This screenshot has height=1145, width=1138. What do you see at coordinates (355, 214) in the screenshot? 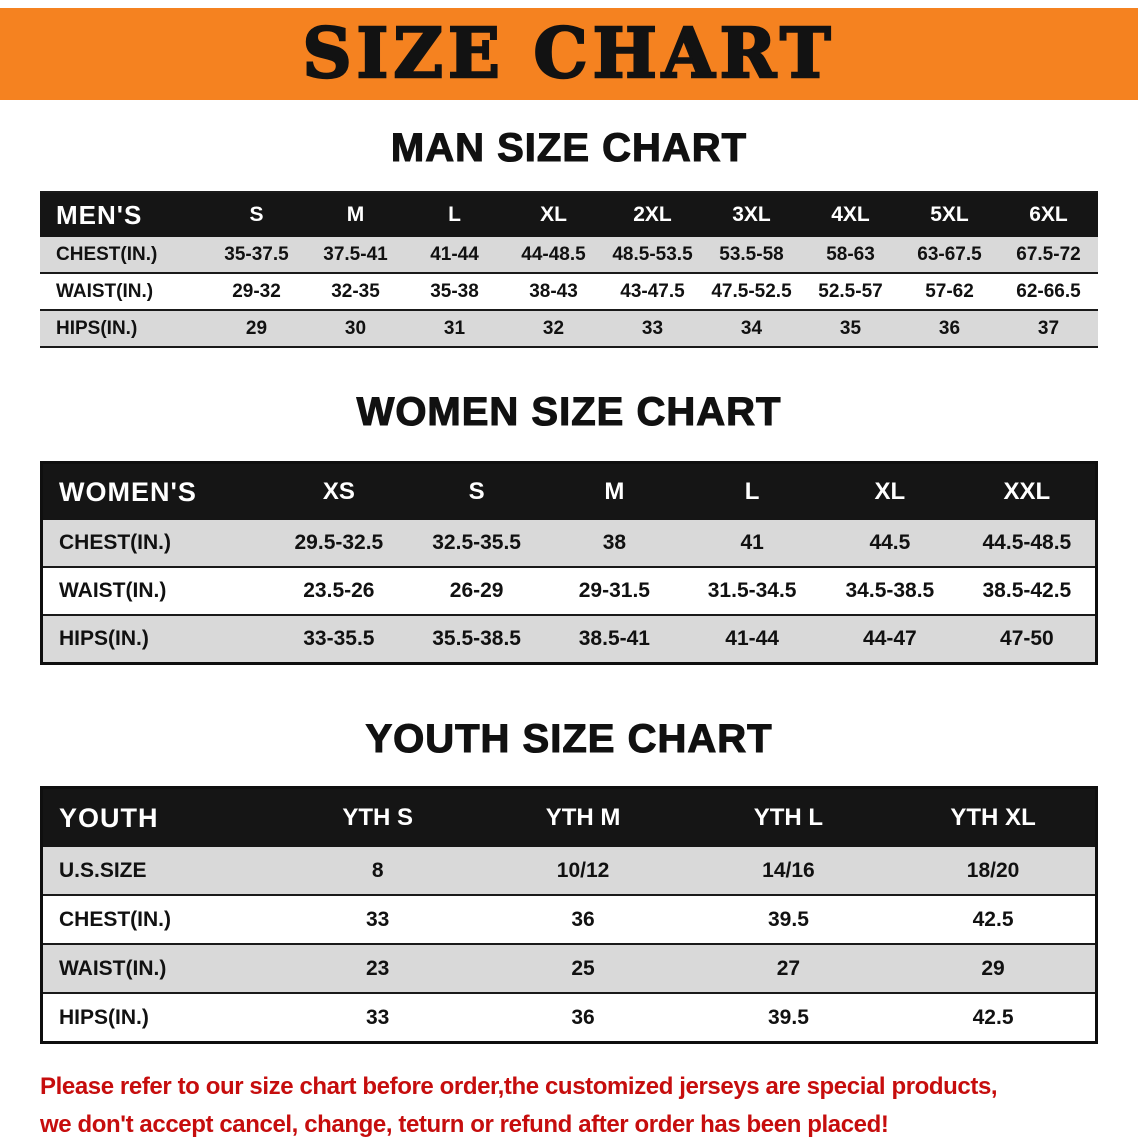
I see `size-header-cell: M` at bounding box center [355, 214].